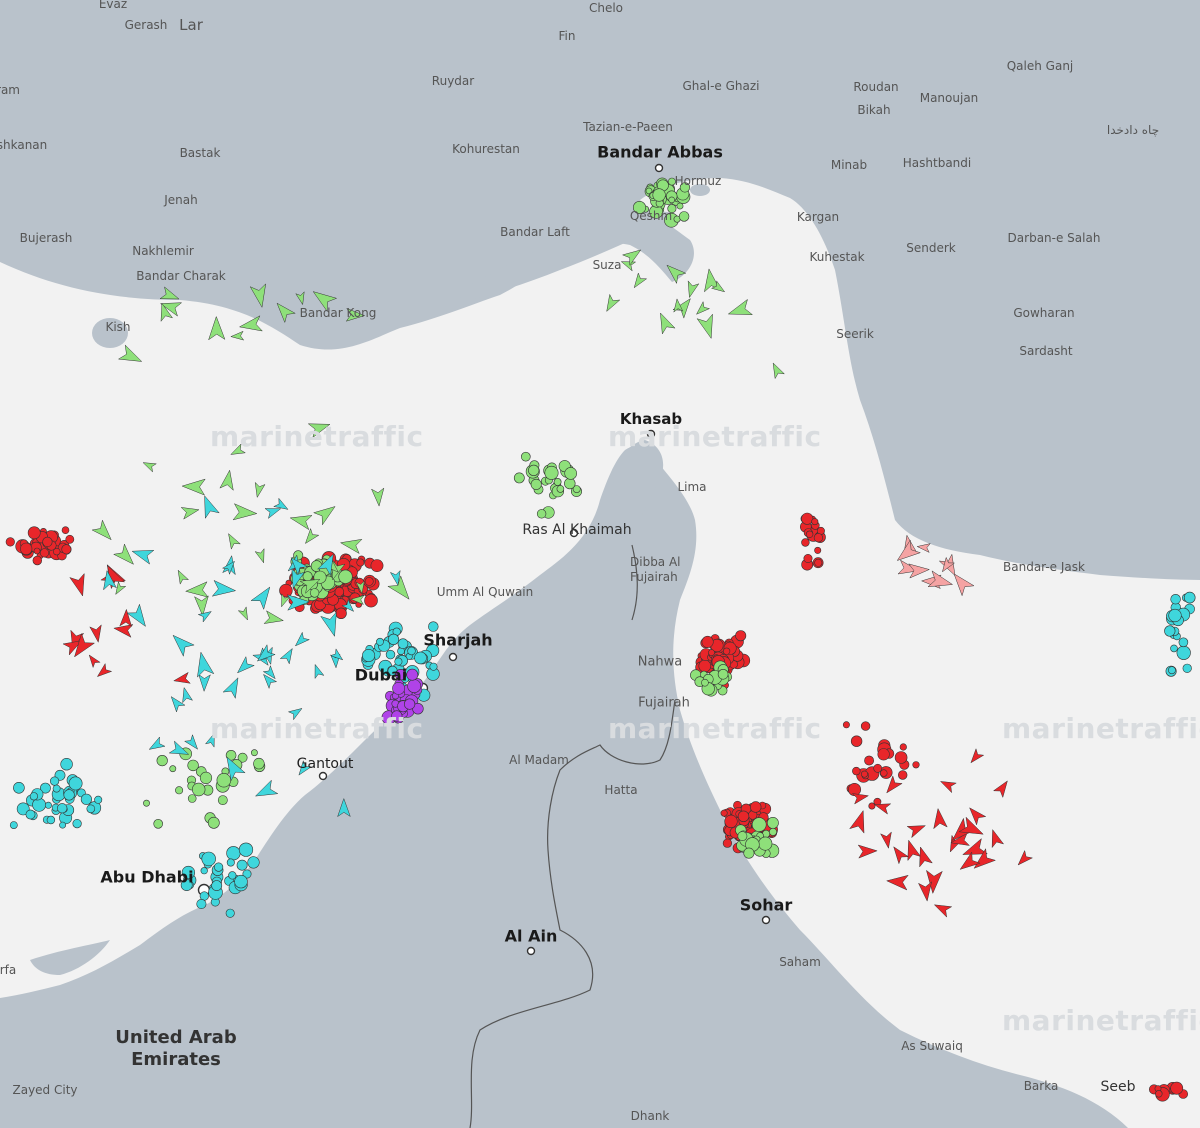 The image size is (1200, 1128). I want to click on city-marker-al-ain, so click(531, 951).